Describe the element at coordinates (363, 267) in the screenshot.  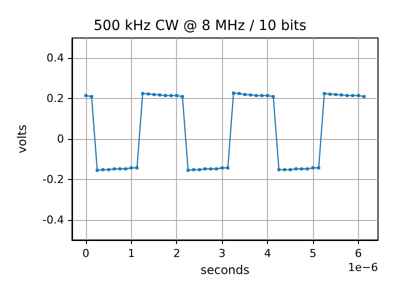
I see `text: 1e−6` at that location.